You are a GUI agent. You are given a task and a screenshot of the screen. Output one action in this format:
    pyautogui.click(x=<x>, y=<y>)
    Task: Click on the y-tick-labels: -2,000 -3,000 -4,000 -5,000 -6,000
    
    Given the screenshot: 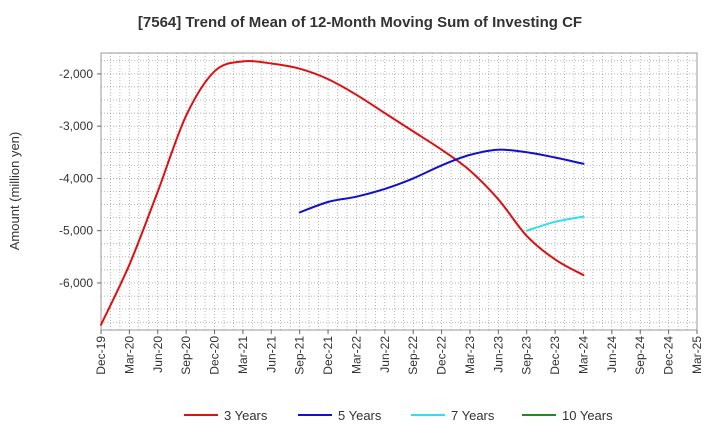 What is the action you would take?
    pyautogui.click(x=80, y=178)
    